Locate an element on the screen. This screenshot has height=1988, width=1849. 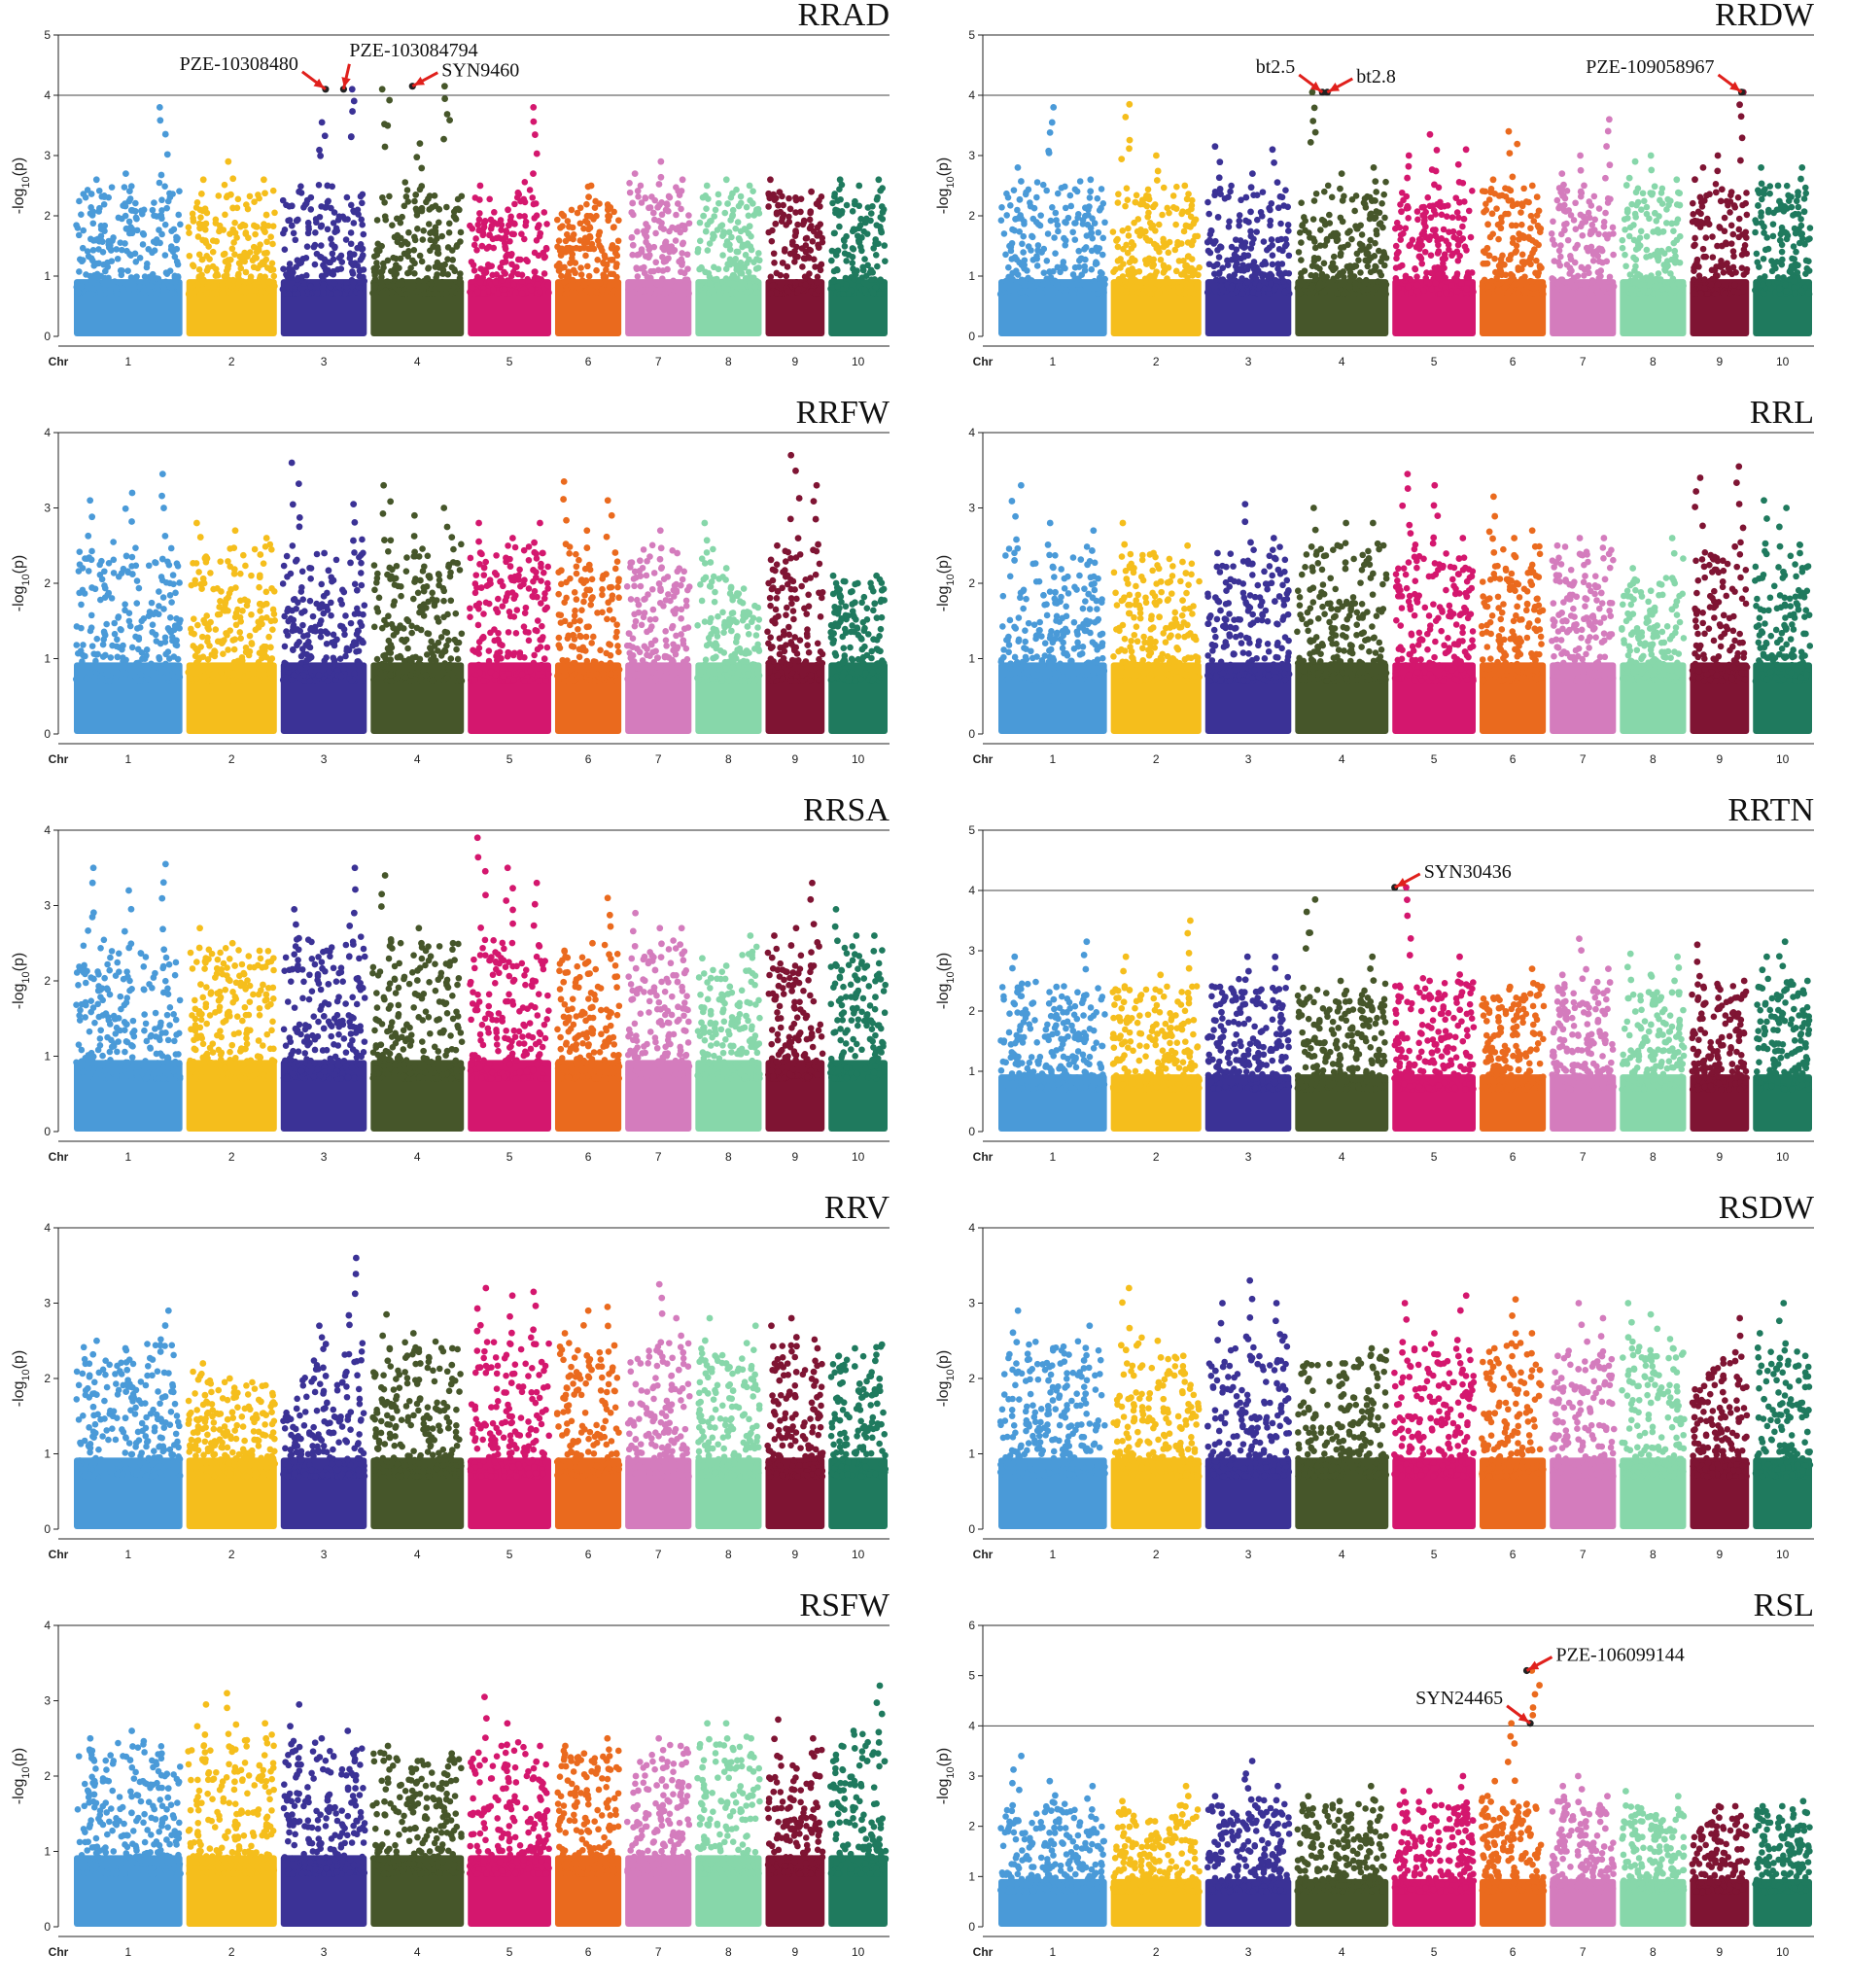
snp-annotation-label: bt2.8 is located at coordinates (1376, 77).